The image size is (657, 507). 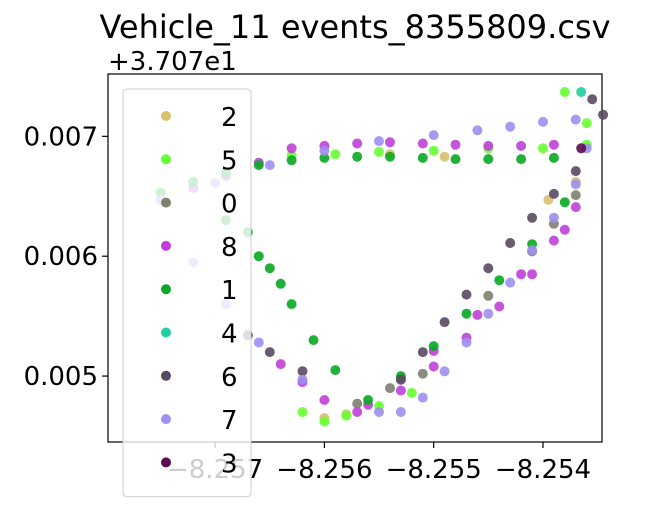 What do you see at coordinates (229, 291) in the screenshot?
I see `legend-label: 1` at bounding box center [229, 291].